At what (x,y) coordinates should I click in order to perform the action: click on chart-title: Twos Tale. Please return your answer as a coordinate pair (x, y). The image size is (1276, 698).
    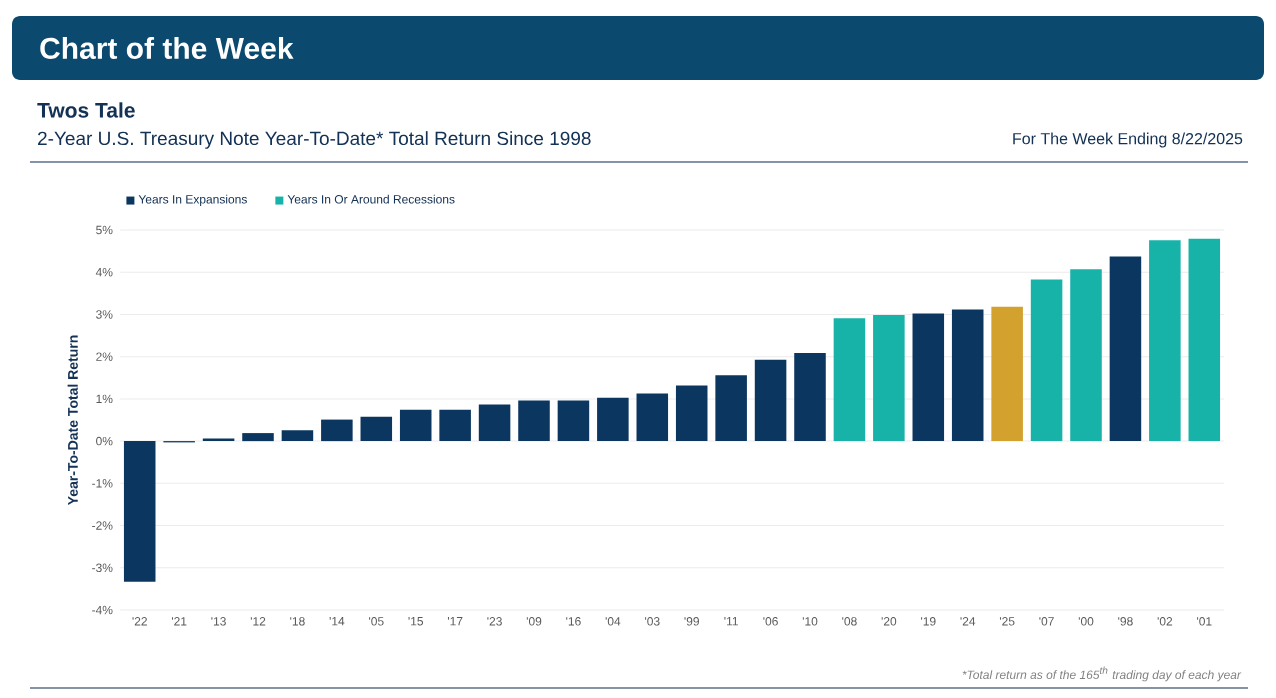
    Looking at the image, I should click on (86, 110).